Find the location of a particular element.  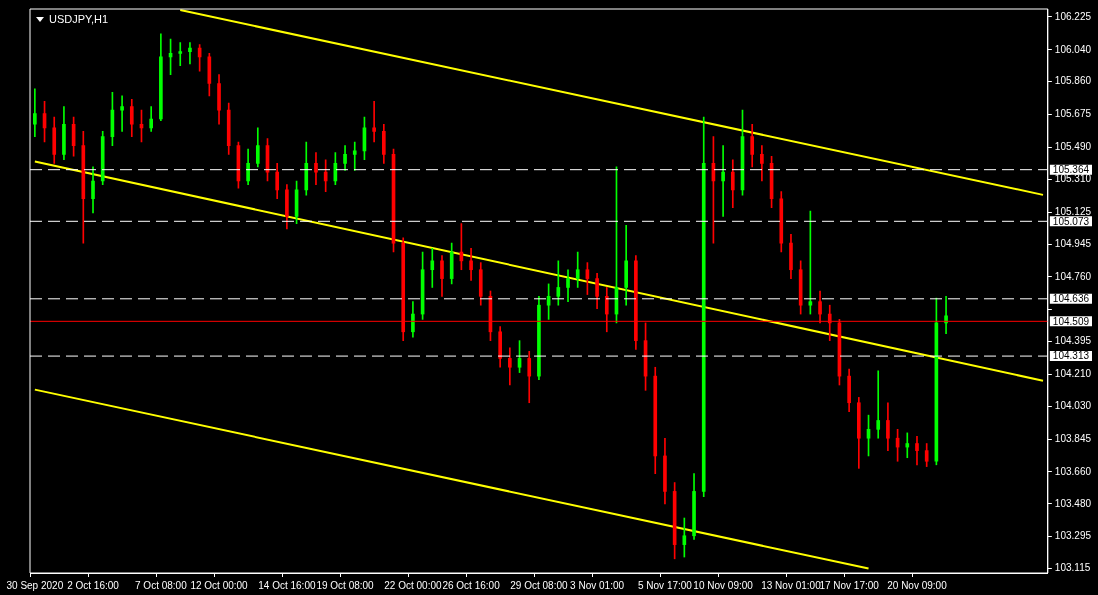

x-tick-label: 2 Oct 16:00 is located at coordinates (93, 585).